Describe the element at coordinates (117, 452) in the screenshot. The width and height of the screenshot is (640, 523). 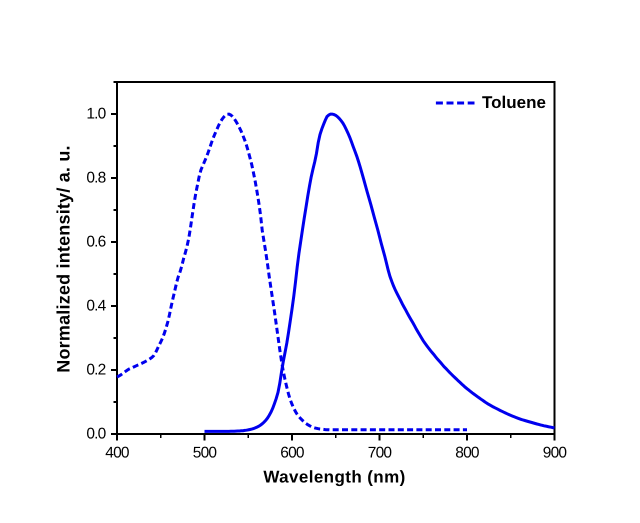
I see `svg-text: 400` at that location.